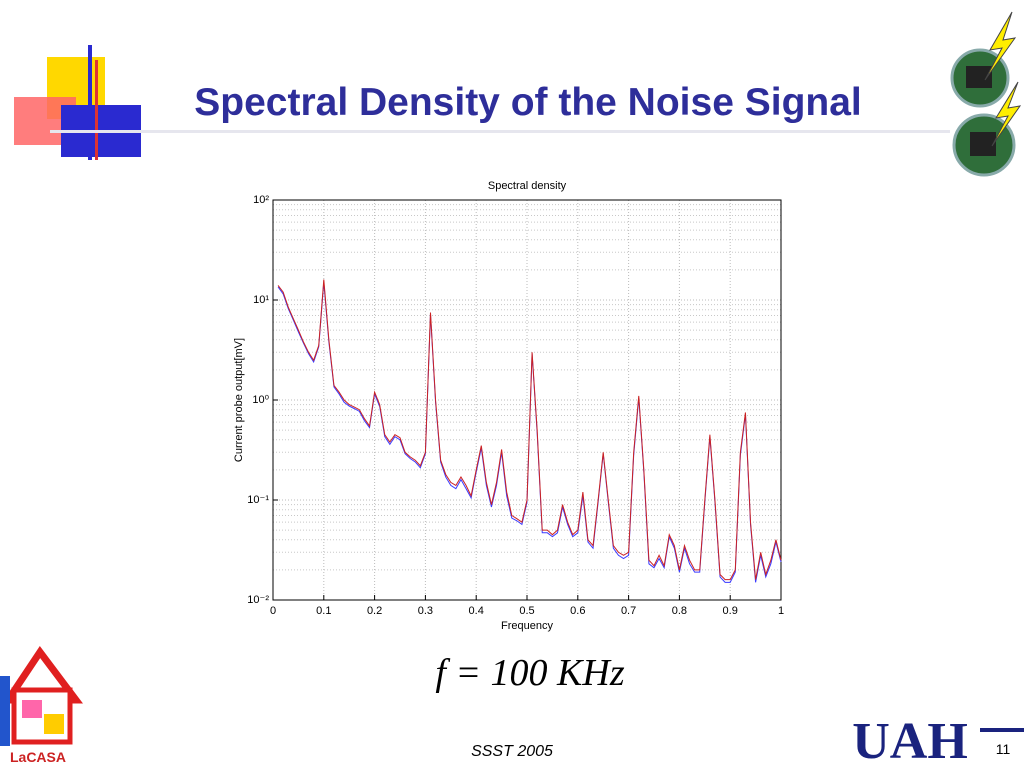 The height and width of the screenshot is (768, 1024). Describe the element at coordinates (323, 611) in the screenshot. I see `x-tick-label: 0.1` at that location.